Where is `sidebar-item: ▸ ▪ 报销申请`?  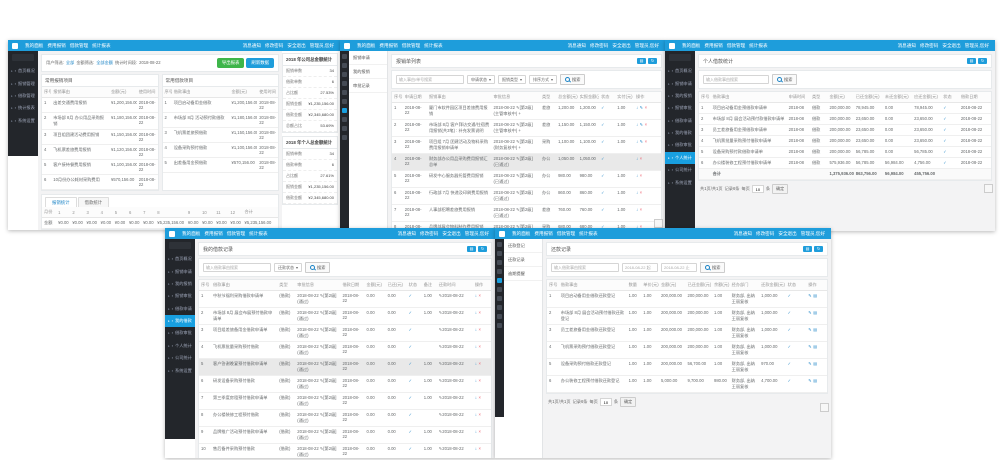
sidebar-item: ▸ ▪ 报销申请 is located at coordinates (680, 83).